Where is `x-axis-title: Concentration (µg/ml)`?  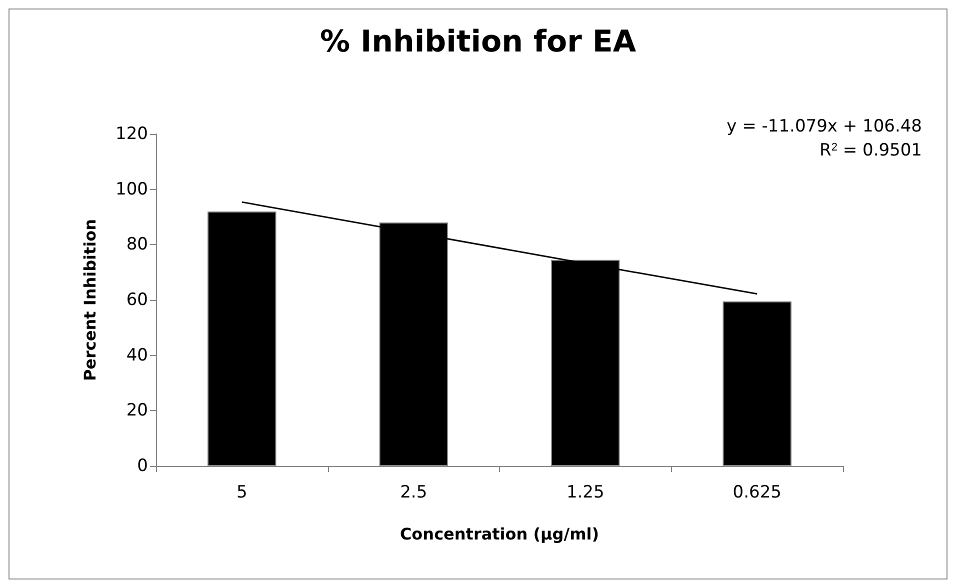
x-axis-title: Concentration (µg/ml) is located at coordinates (500, 534).